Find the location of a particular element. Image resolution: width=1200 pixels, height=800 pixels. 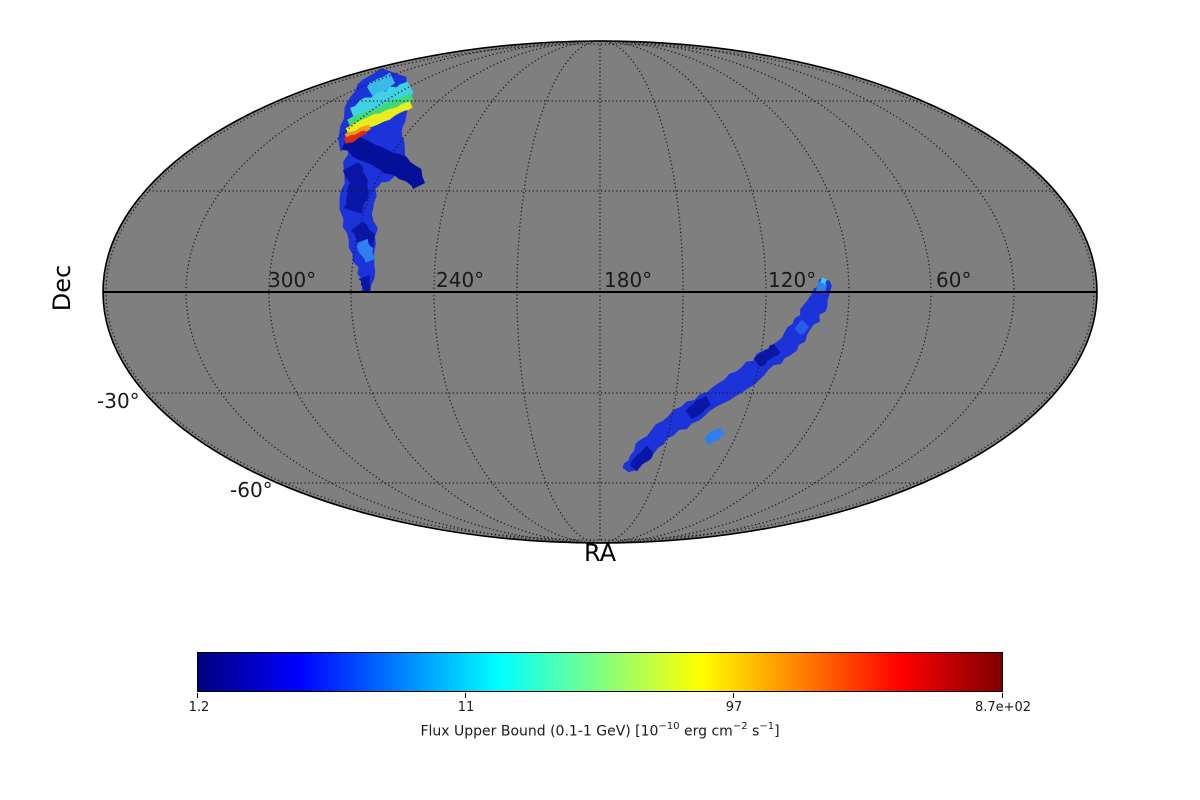

colorbar-label-exponent: −1 is located at coordinates (767, 726).